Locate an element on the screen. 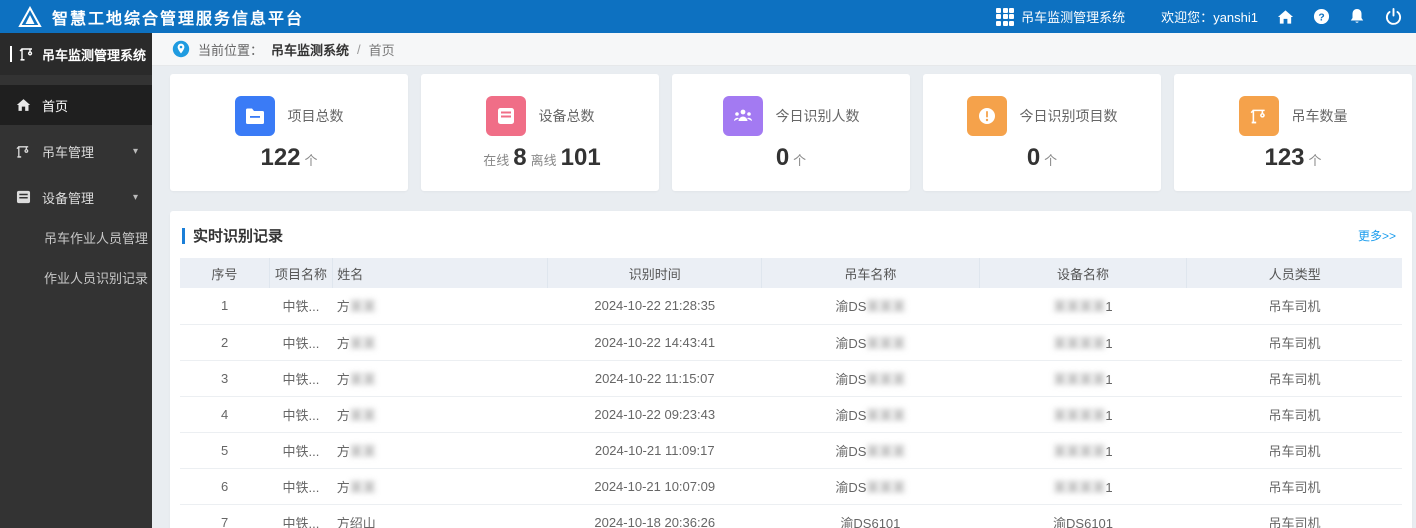  cell-name: 方绍山 is located at coordinates (440, 516).